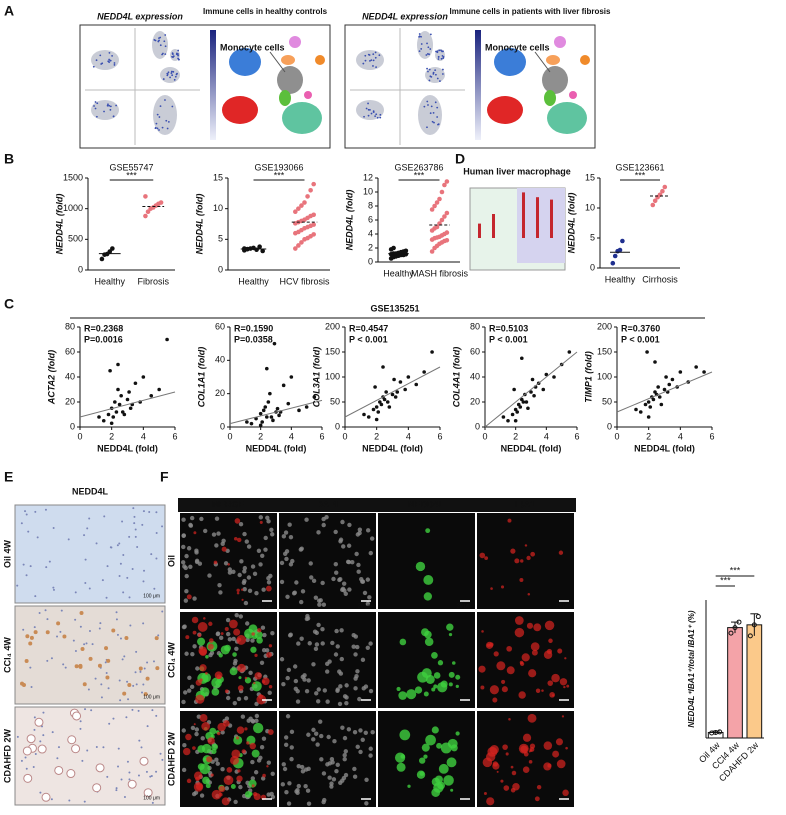  Describe the element at coordinates (127, 404) in the screenshot. I see `trendline` at that location.